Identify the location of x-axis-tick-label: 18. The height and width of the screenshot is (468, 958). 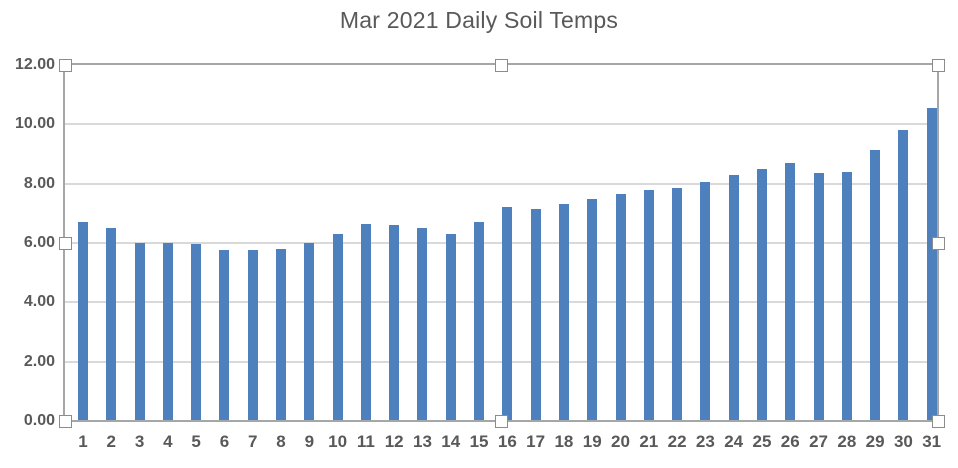
(564, 441).